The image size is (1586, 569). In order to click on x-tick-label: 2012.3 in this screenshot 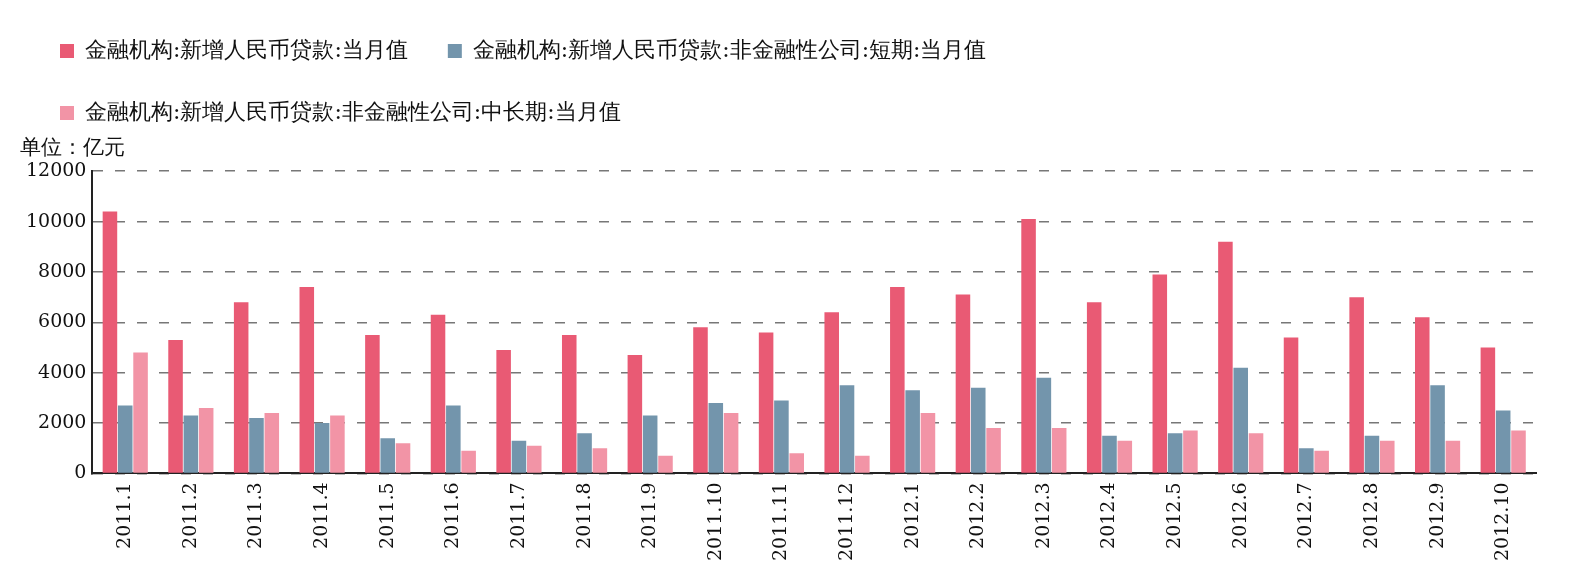, I will do `click(1041, 515)`.